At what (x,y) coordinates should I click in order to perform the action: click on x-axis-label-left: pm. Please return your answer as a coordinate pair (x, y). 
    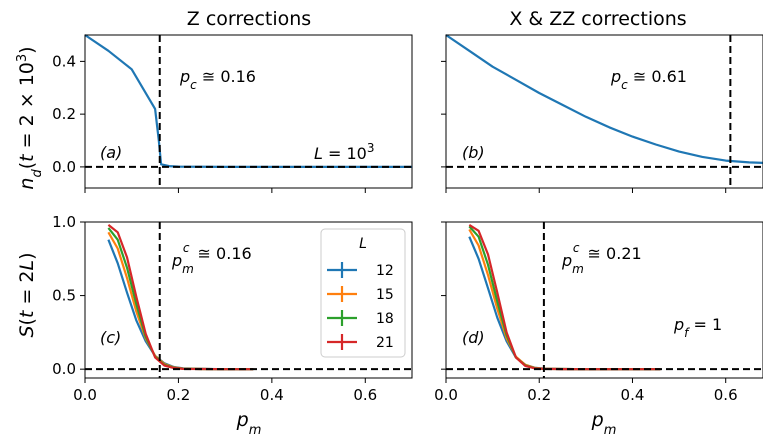
    Looking at the image, I should click on (249, 421).